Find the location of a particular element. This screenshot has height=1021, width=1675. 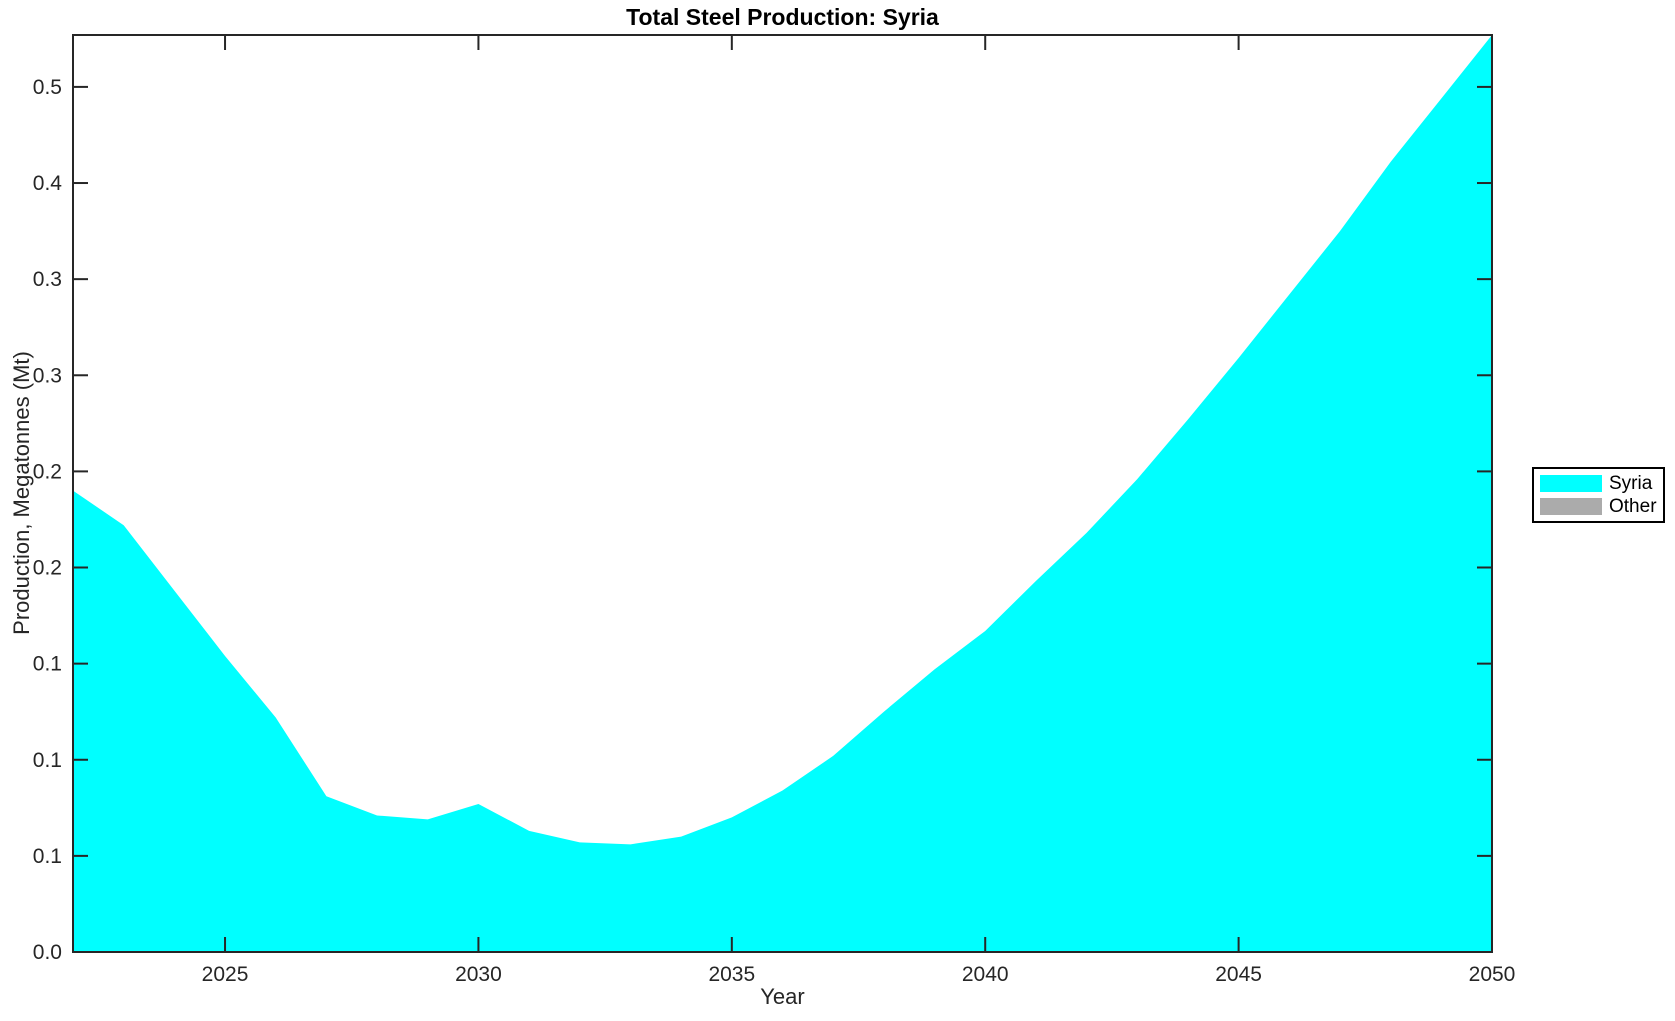

legend-swatch-syria is located at coordinates (1571, 483).